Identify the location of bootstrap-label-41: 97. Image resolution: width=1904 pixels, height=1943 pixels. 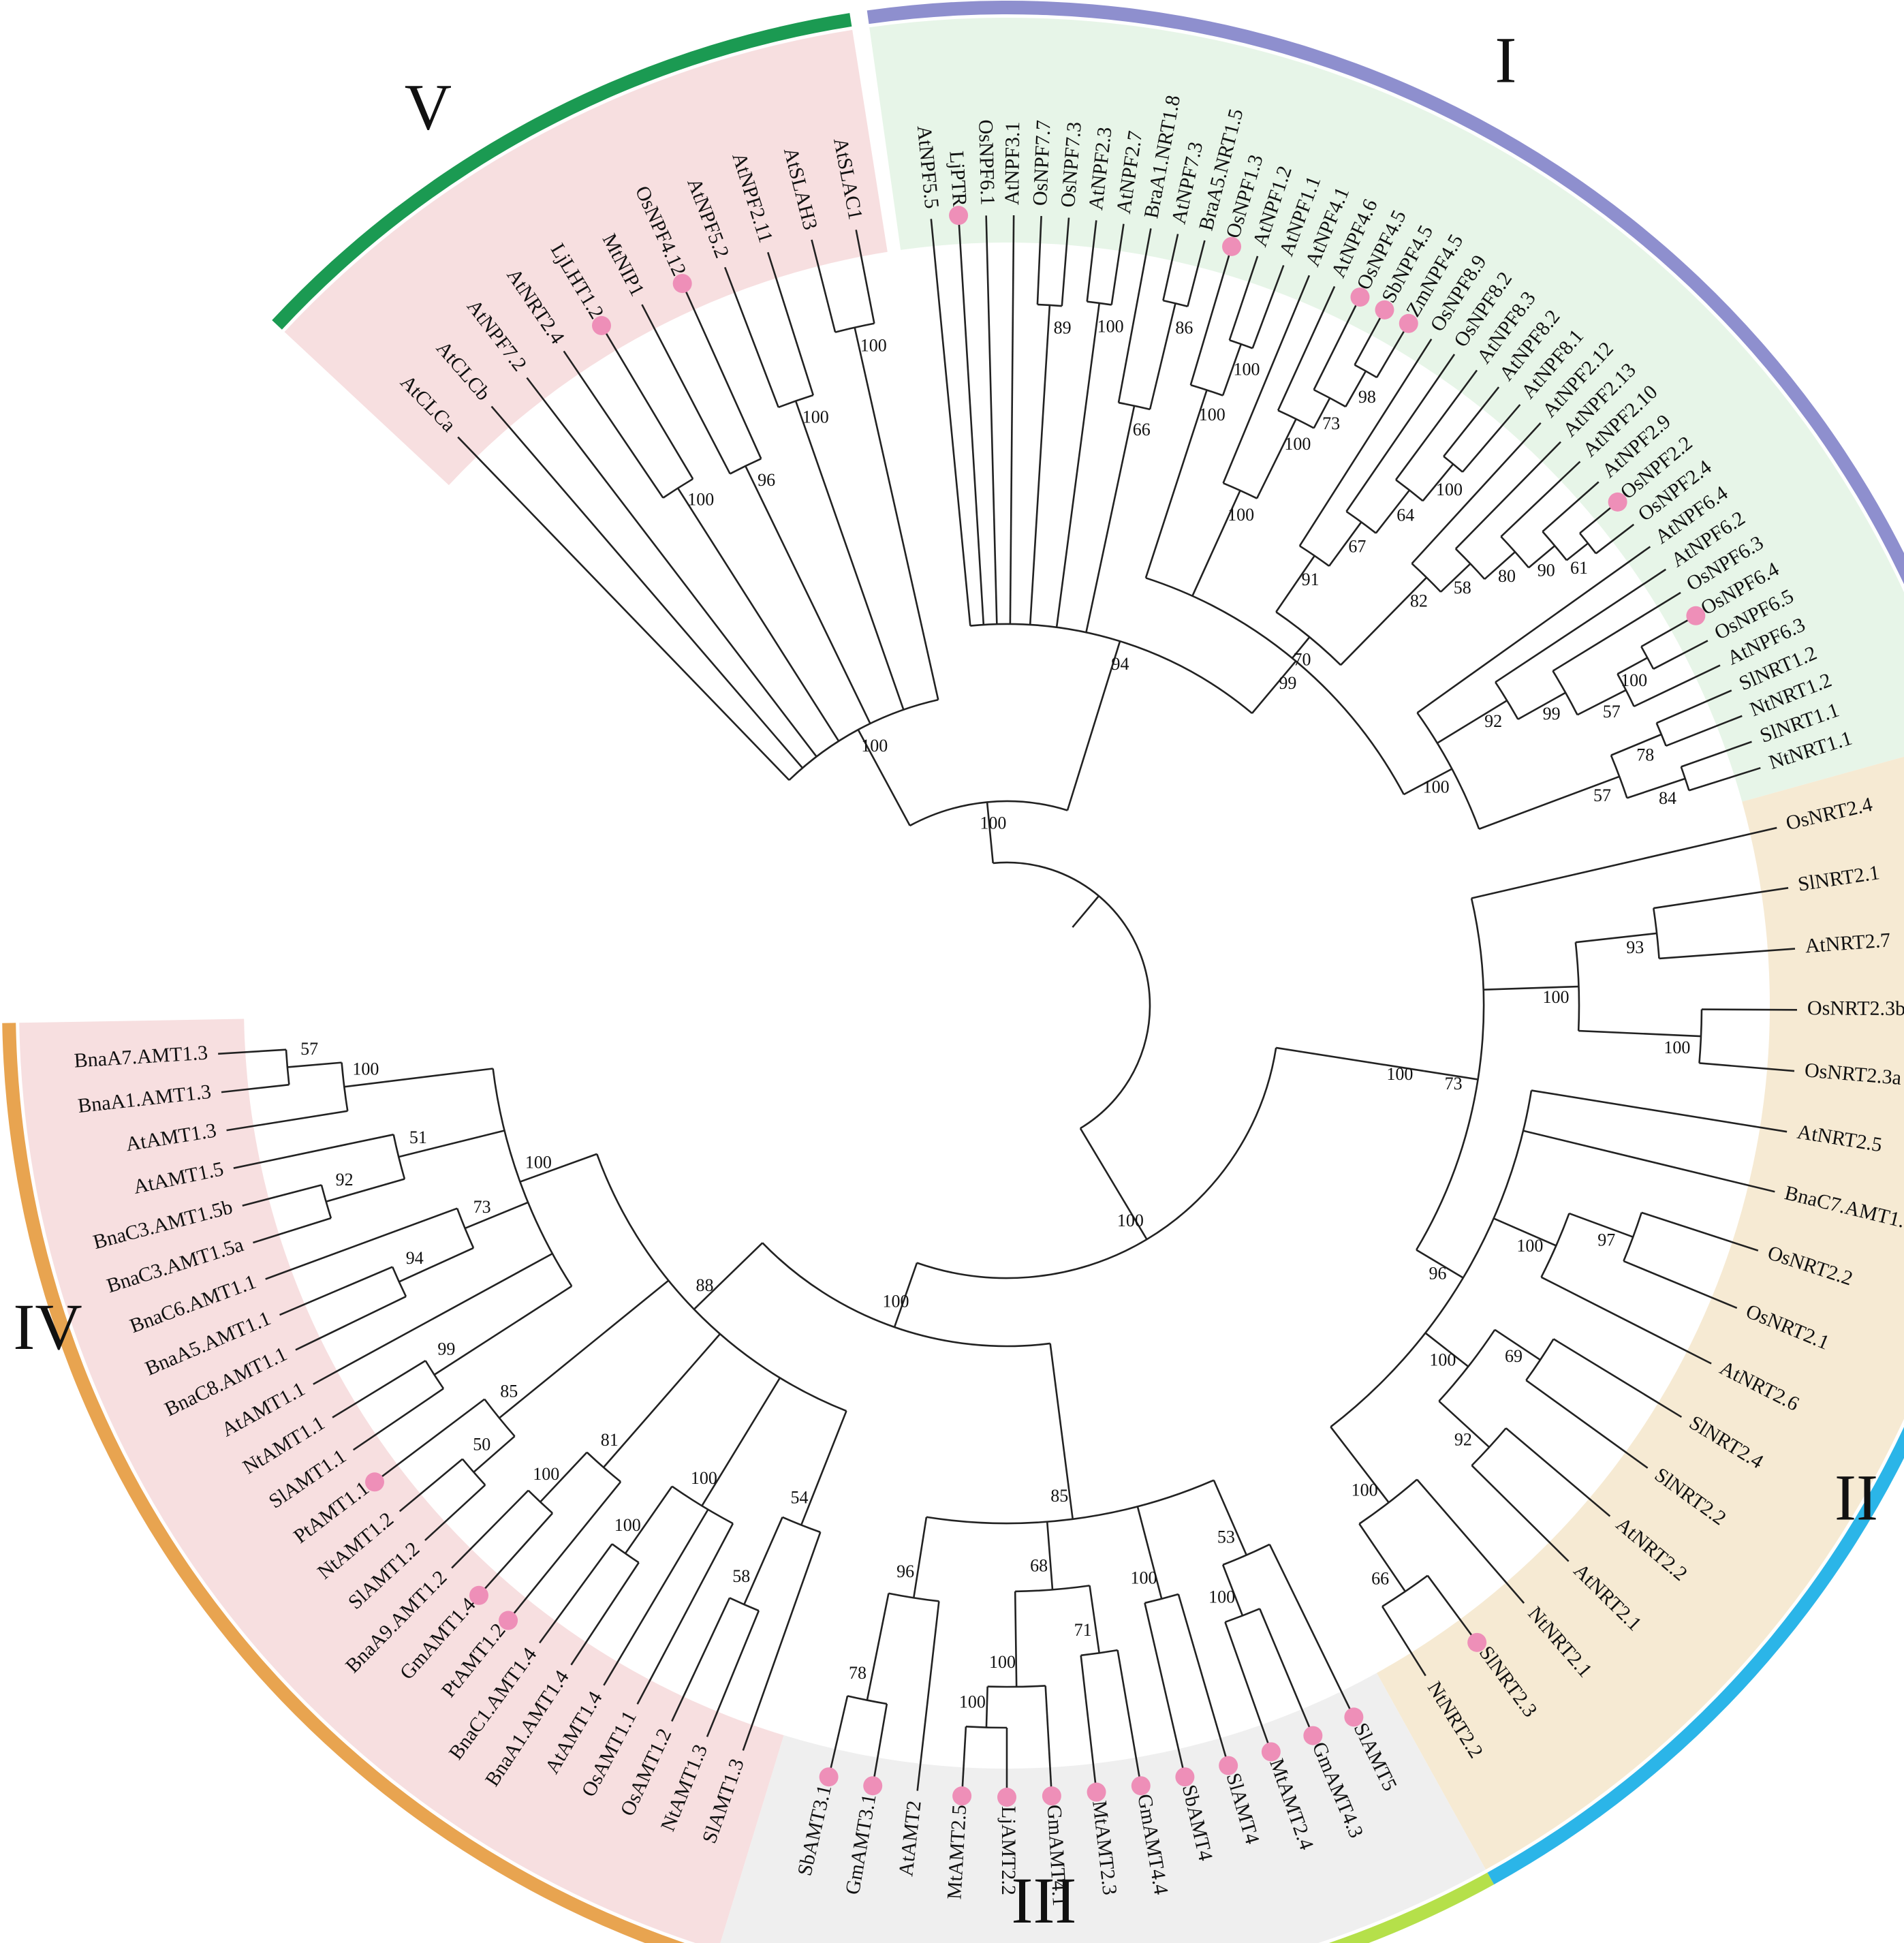
(1606, 1239).